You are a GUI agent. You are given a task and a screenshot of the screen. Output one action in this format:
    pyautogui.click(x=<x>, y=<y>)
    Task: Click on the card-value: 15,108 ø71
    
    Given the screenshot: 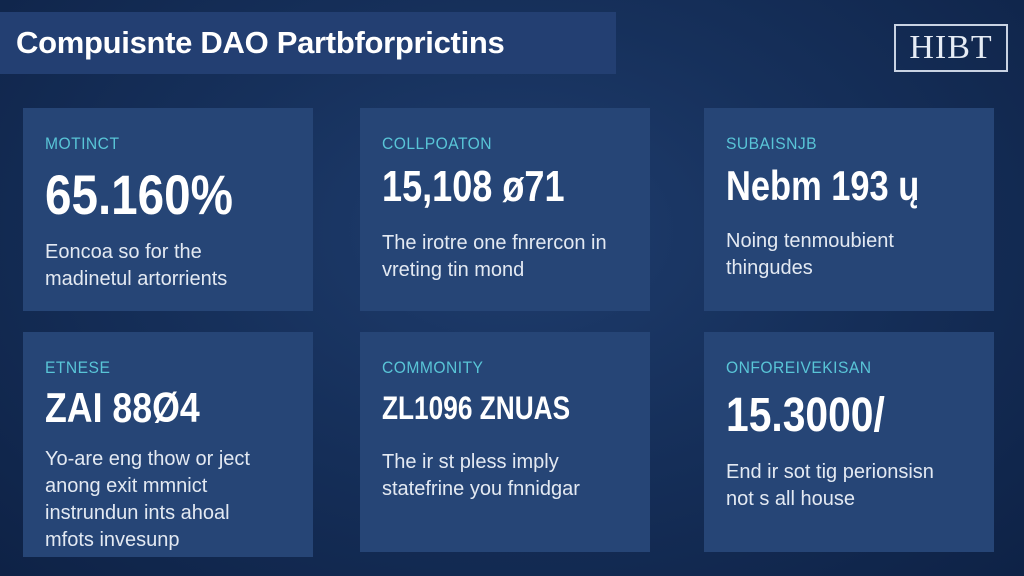 What is the action you would take?
    pyautogui.click(x=473, y=186)
    